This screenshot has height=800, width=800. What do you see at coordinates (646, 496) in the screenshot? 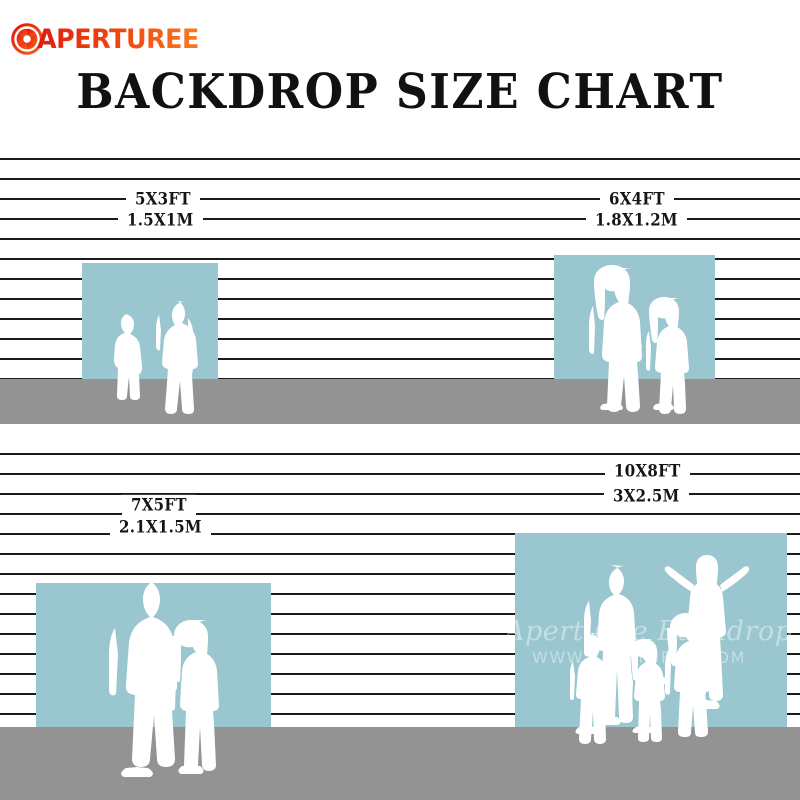
I see `size-label-10x8-m: 3X2.5M` at bounding box center [646, 496].